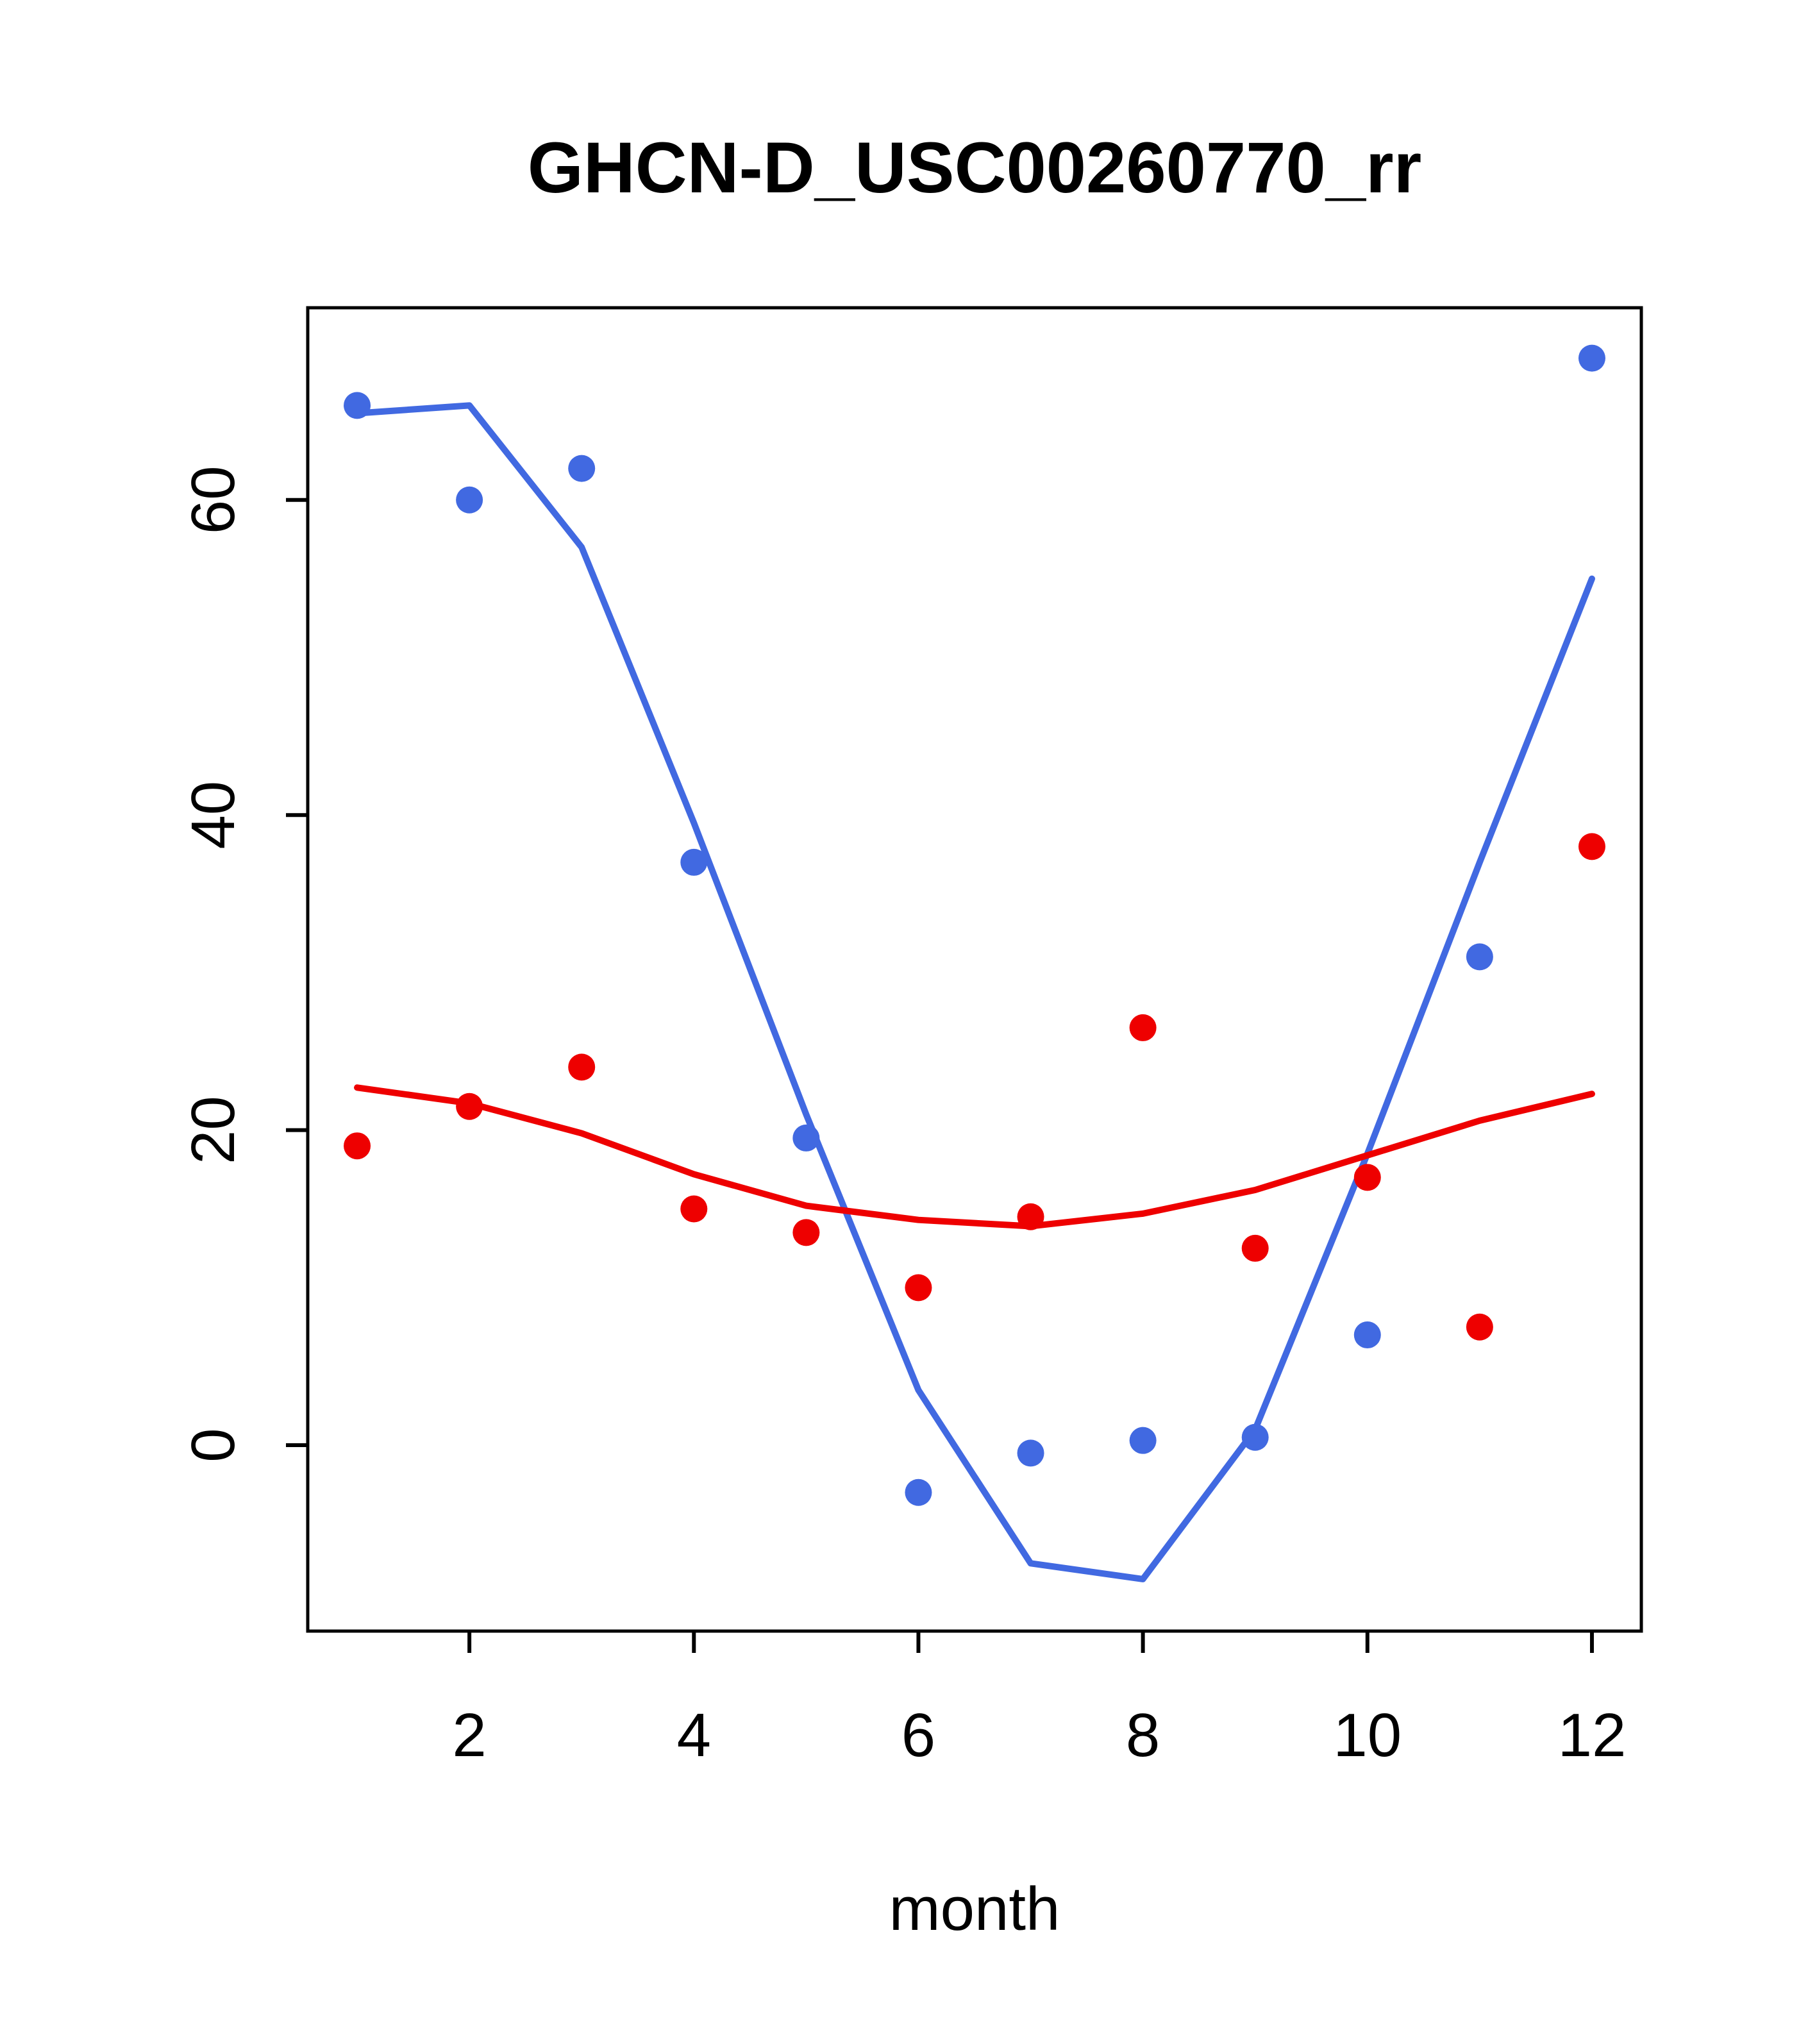 The height and width of the screenshot is (2044, 1817). Describe the element at coordinates (1039, 1700) in the screenshot. I see `x-axis: 2 4 6 8 10 12` at that location.